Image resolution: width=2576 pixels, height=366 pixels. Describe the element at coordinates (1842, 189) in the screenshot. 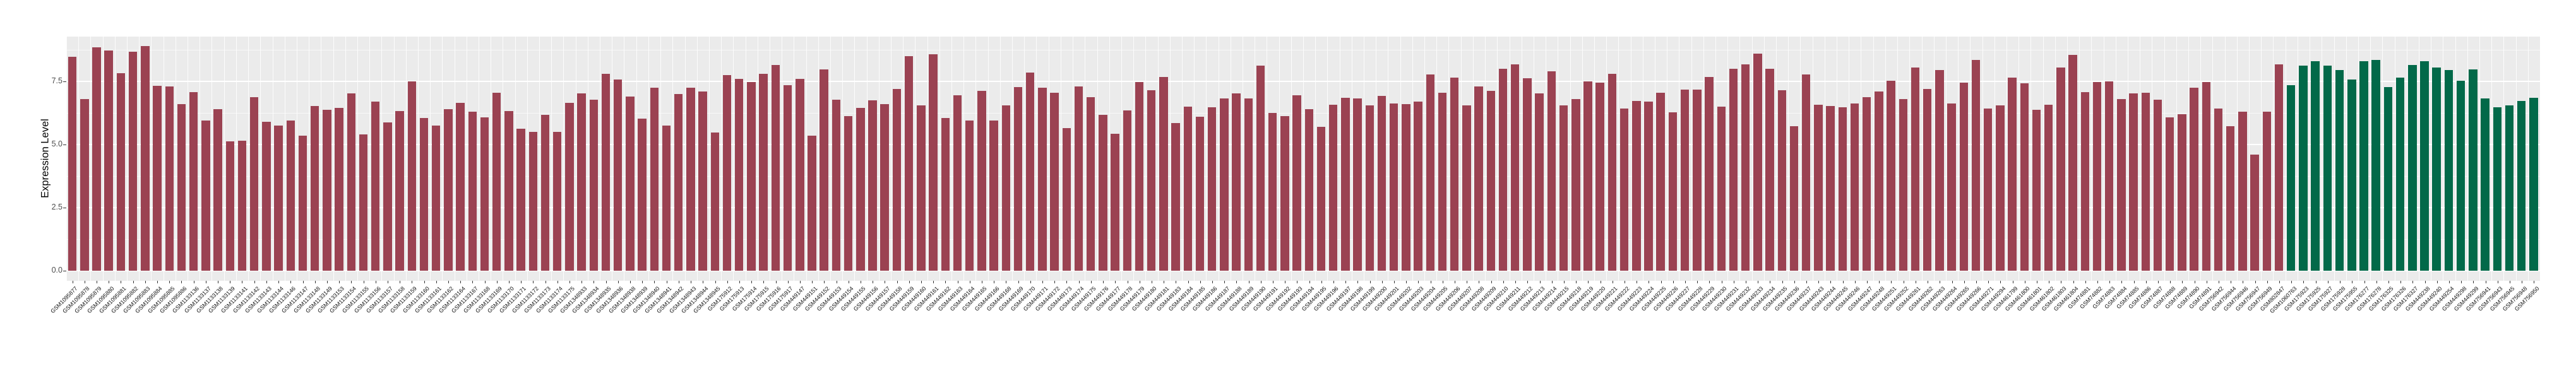

I see `bar-GSM449245` at that location.